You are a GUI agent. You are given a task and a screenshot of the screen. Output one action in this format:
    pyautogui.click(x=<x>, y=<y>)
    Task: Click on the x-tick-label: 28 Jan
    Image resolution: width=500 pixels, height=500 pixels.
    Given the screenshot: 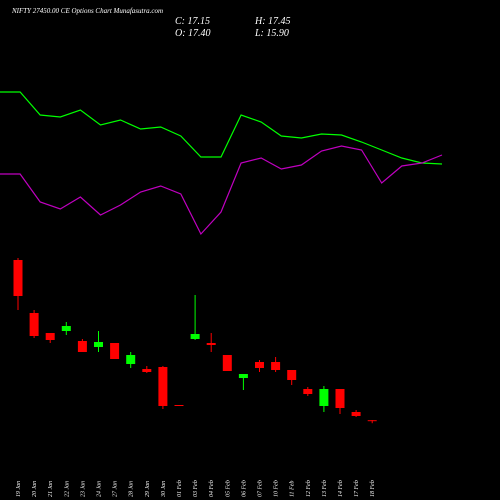 What is the action you would take?
    pyautogui.click(x=132, y=489)
    